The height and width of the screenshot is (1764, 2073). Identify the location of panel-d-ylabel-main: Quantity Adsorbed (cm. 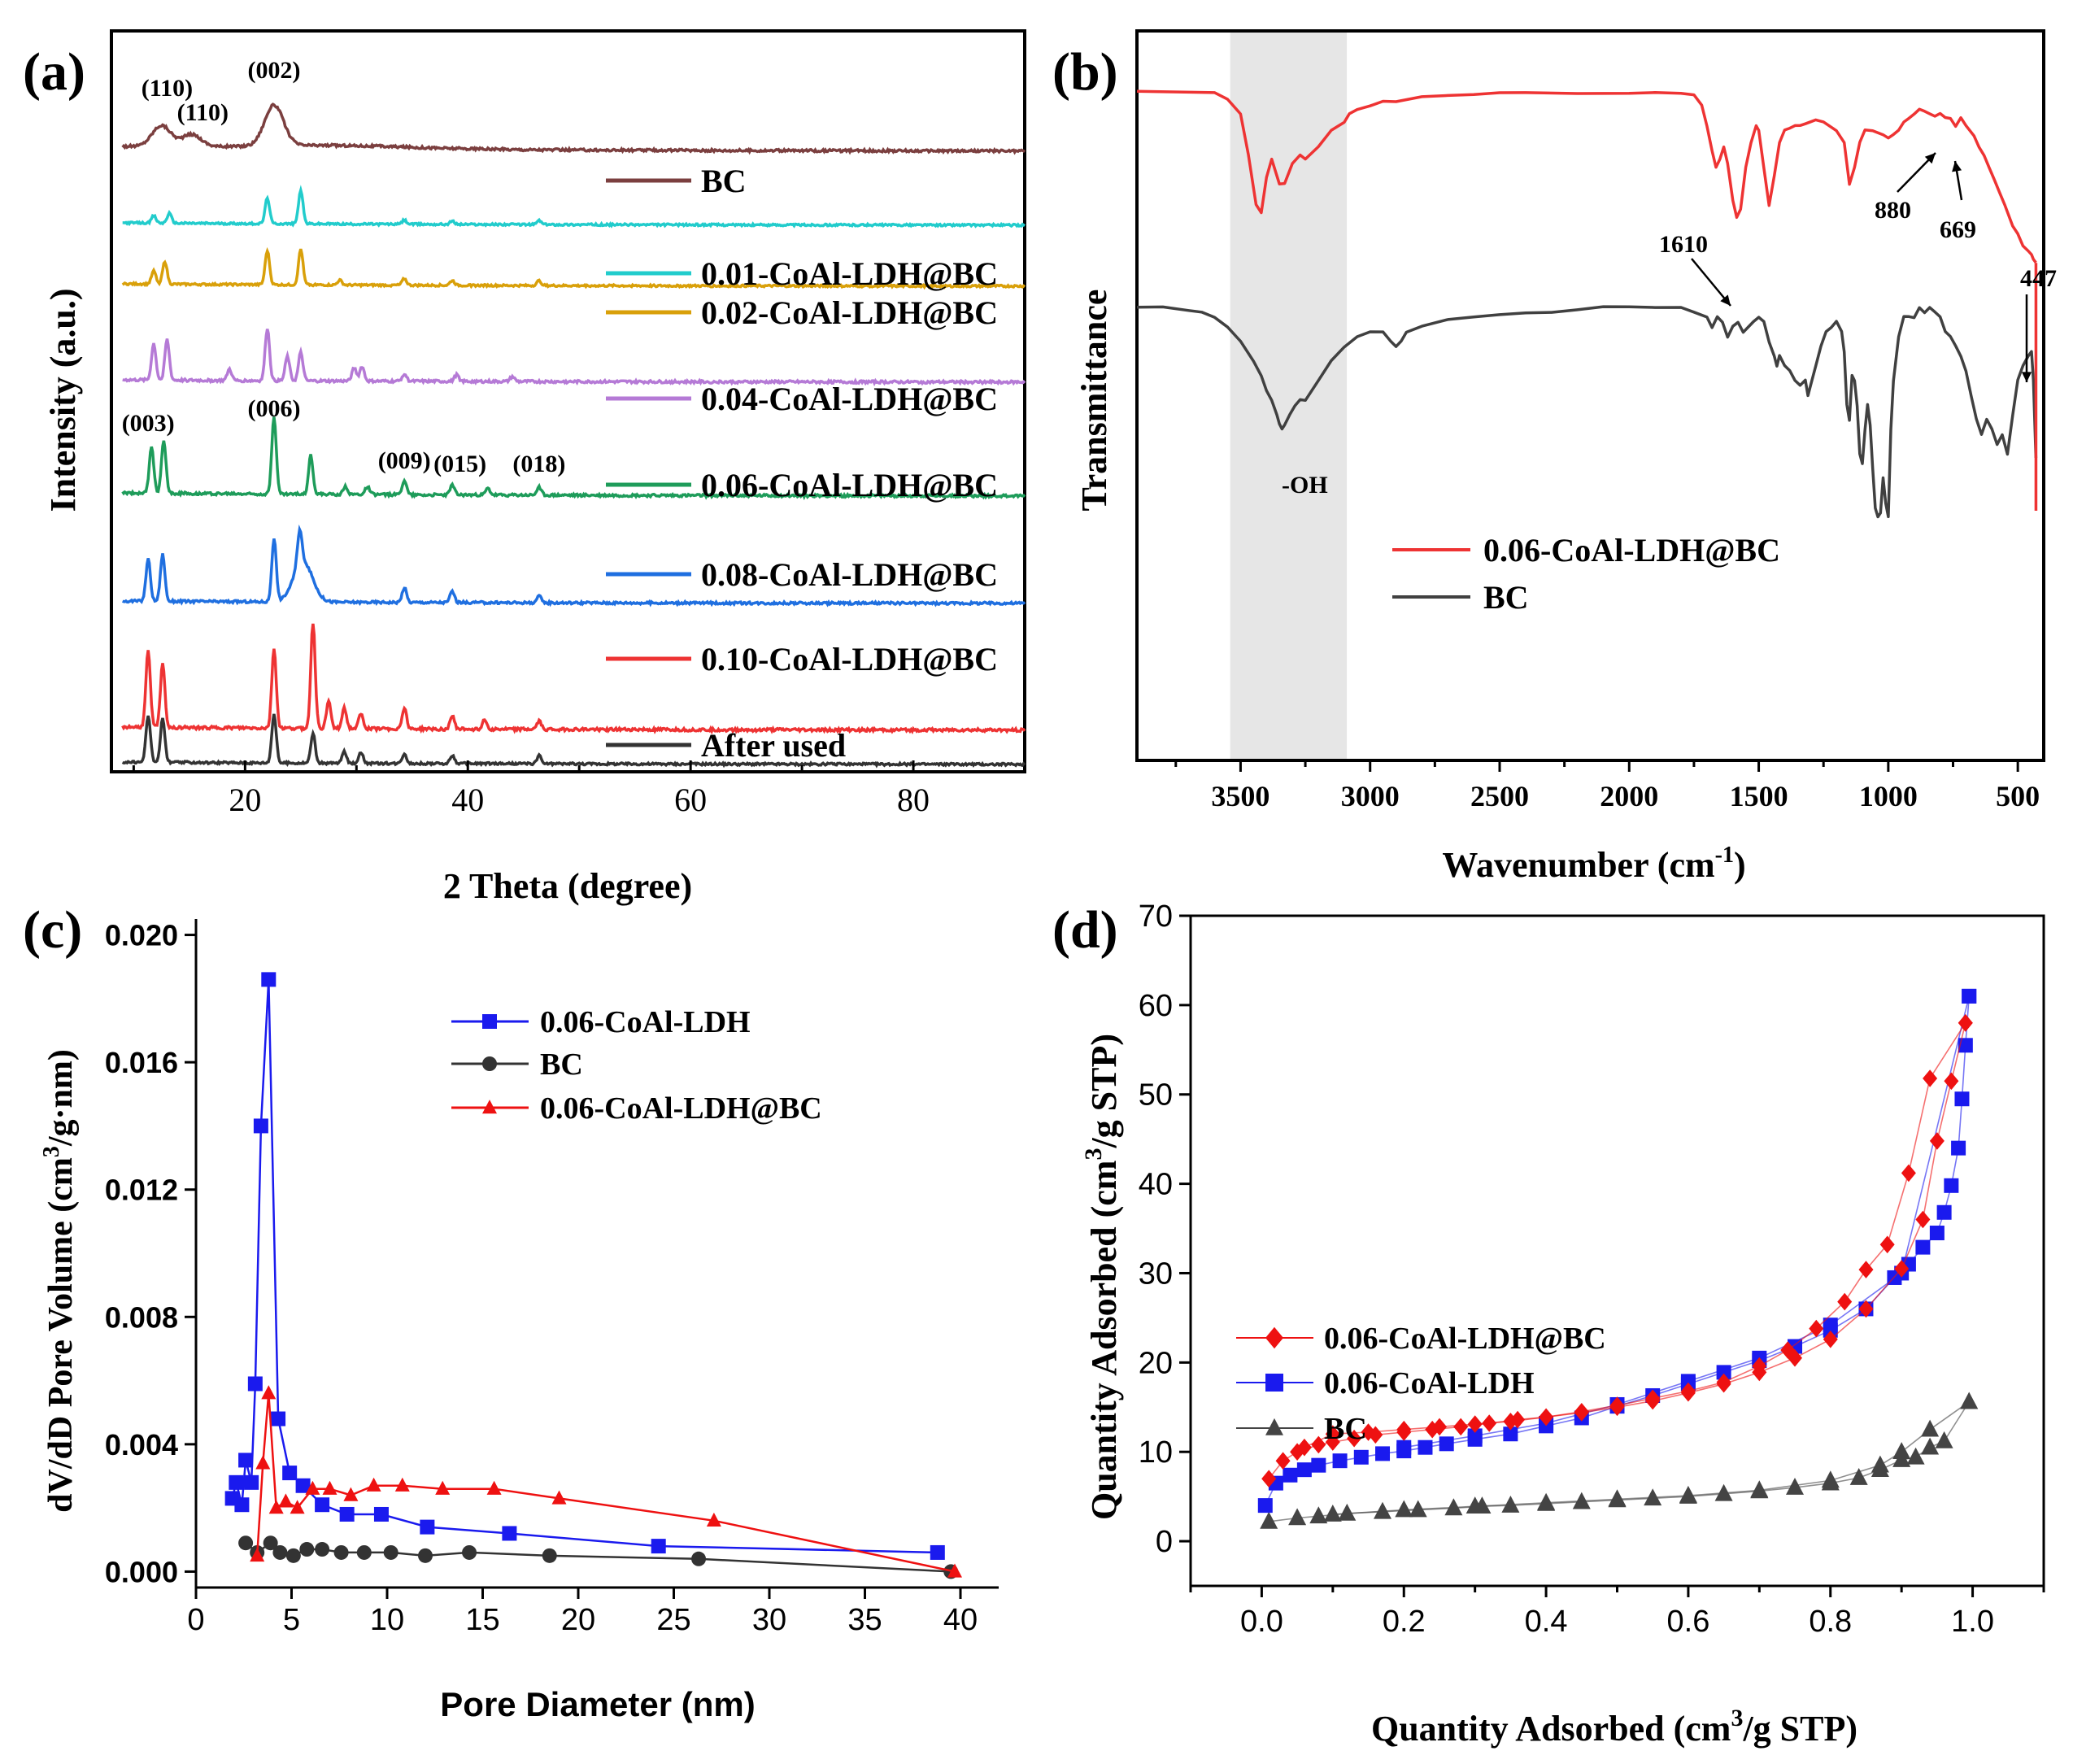
(1104, 1340).